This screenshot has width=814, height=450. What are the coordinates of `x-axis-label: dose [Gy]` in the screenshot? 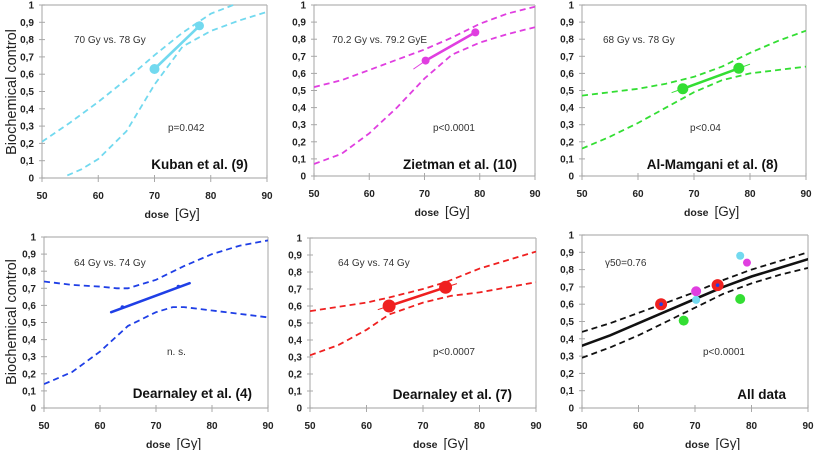 It's located at (440, 443).